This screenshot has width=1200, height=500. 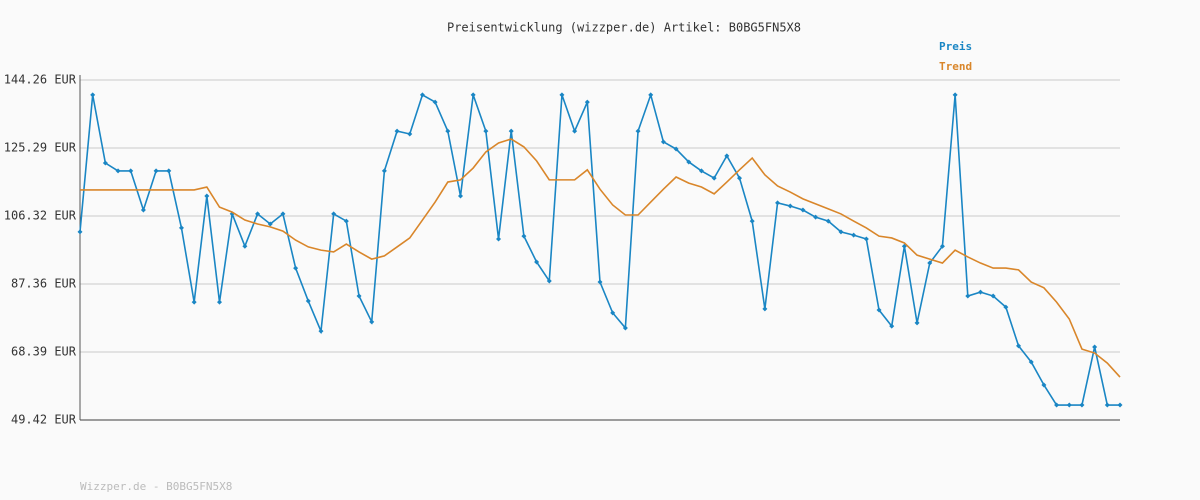 I want to click on y-tick-label: 125.29 EUR, so click(x=40, y=148).